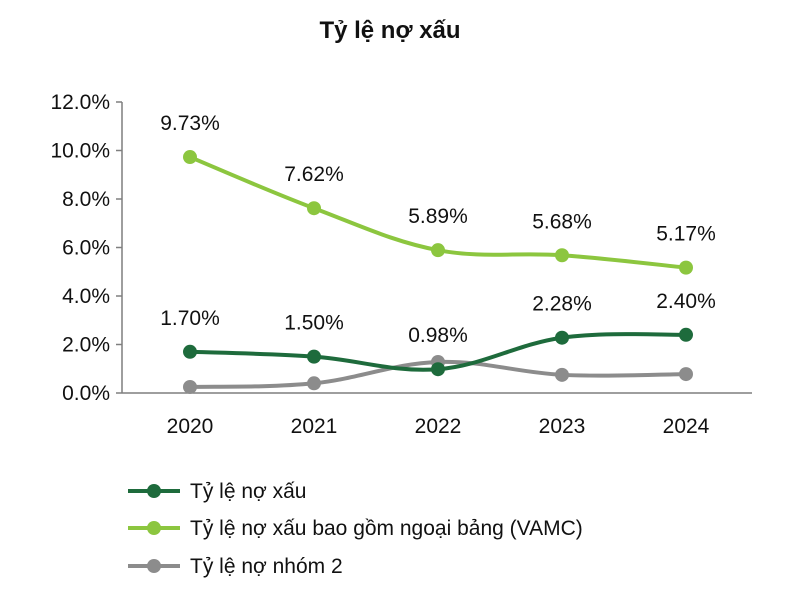 This screenshot has height=598, width=794. Describe the element at coordinates (314, 426) in the screenshot. I see `x-tick-label: 2021` at that location.